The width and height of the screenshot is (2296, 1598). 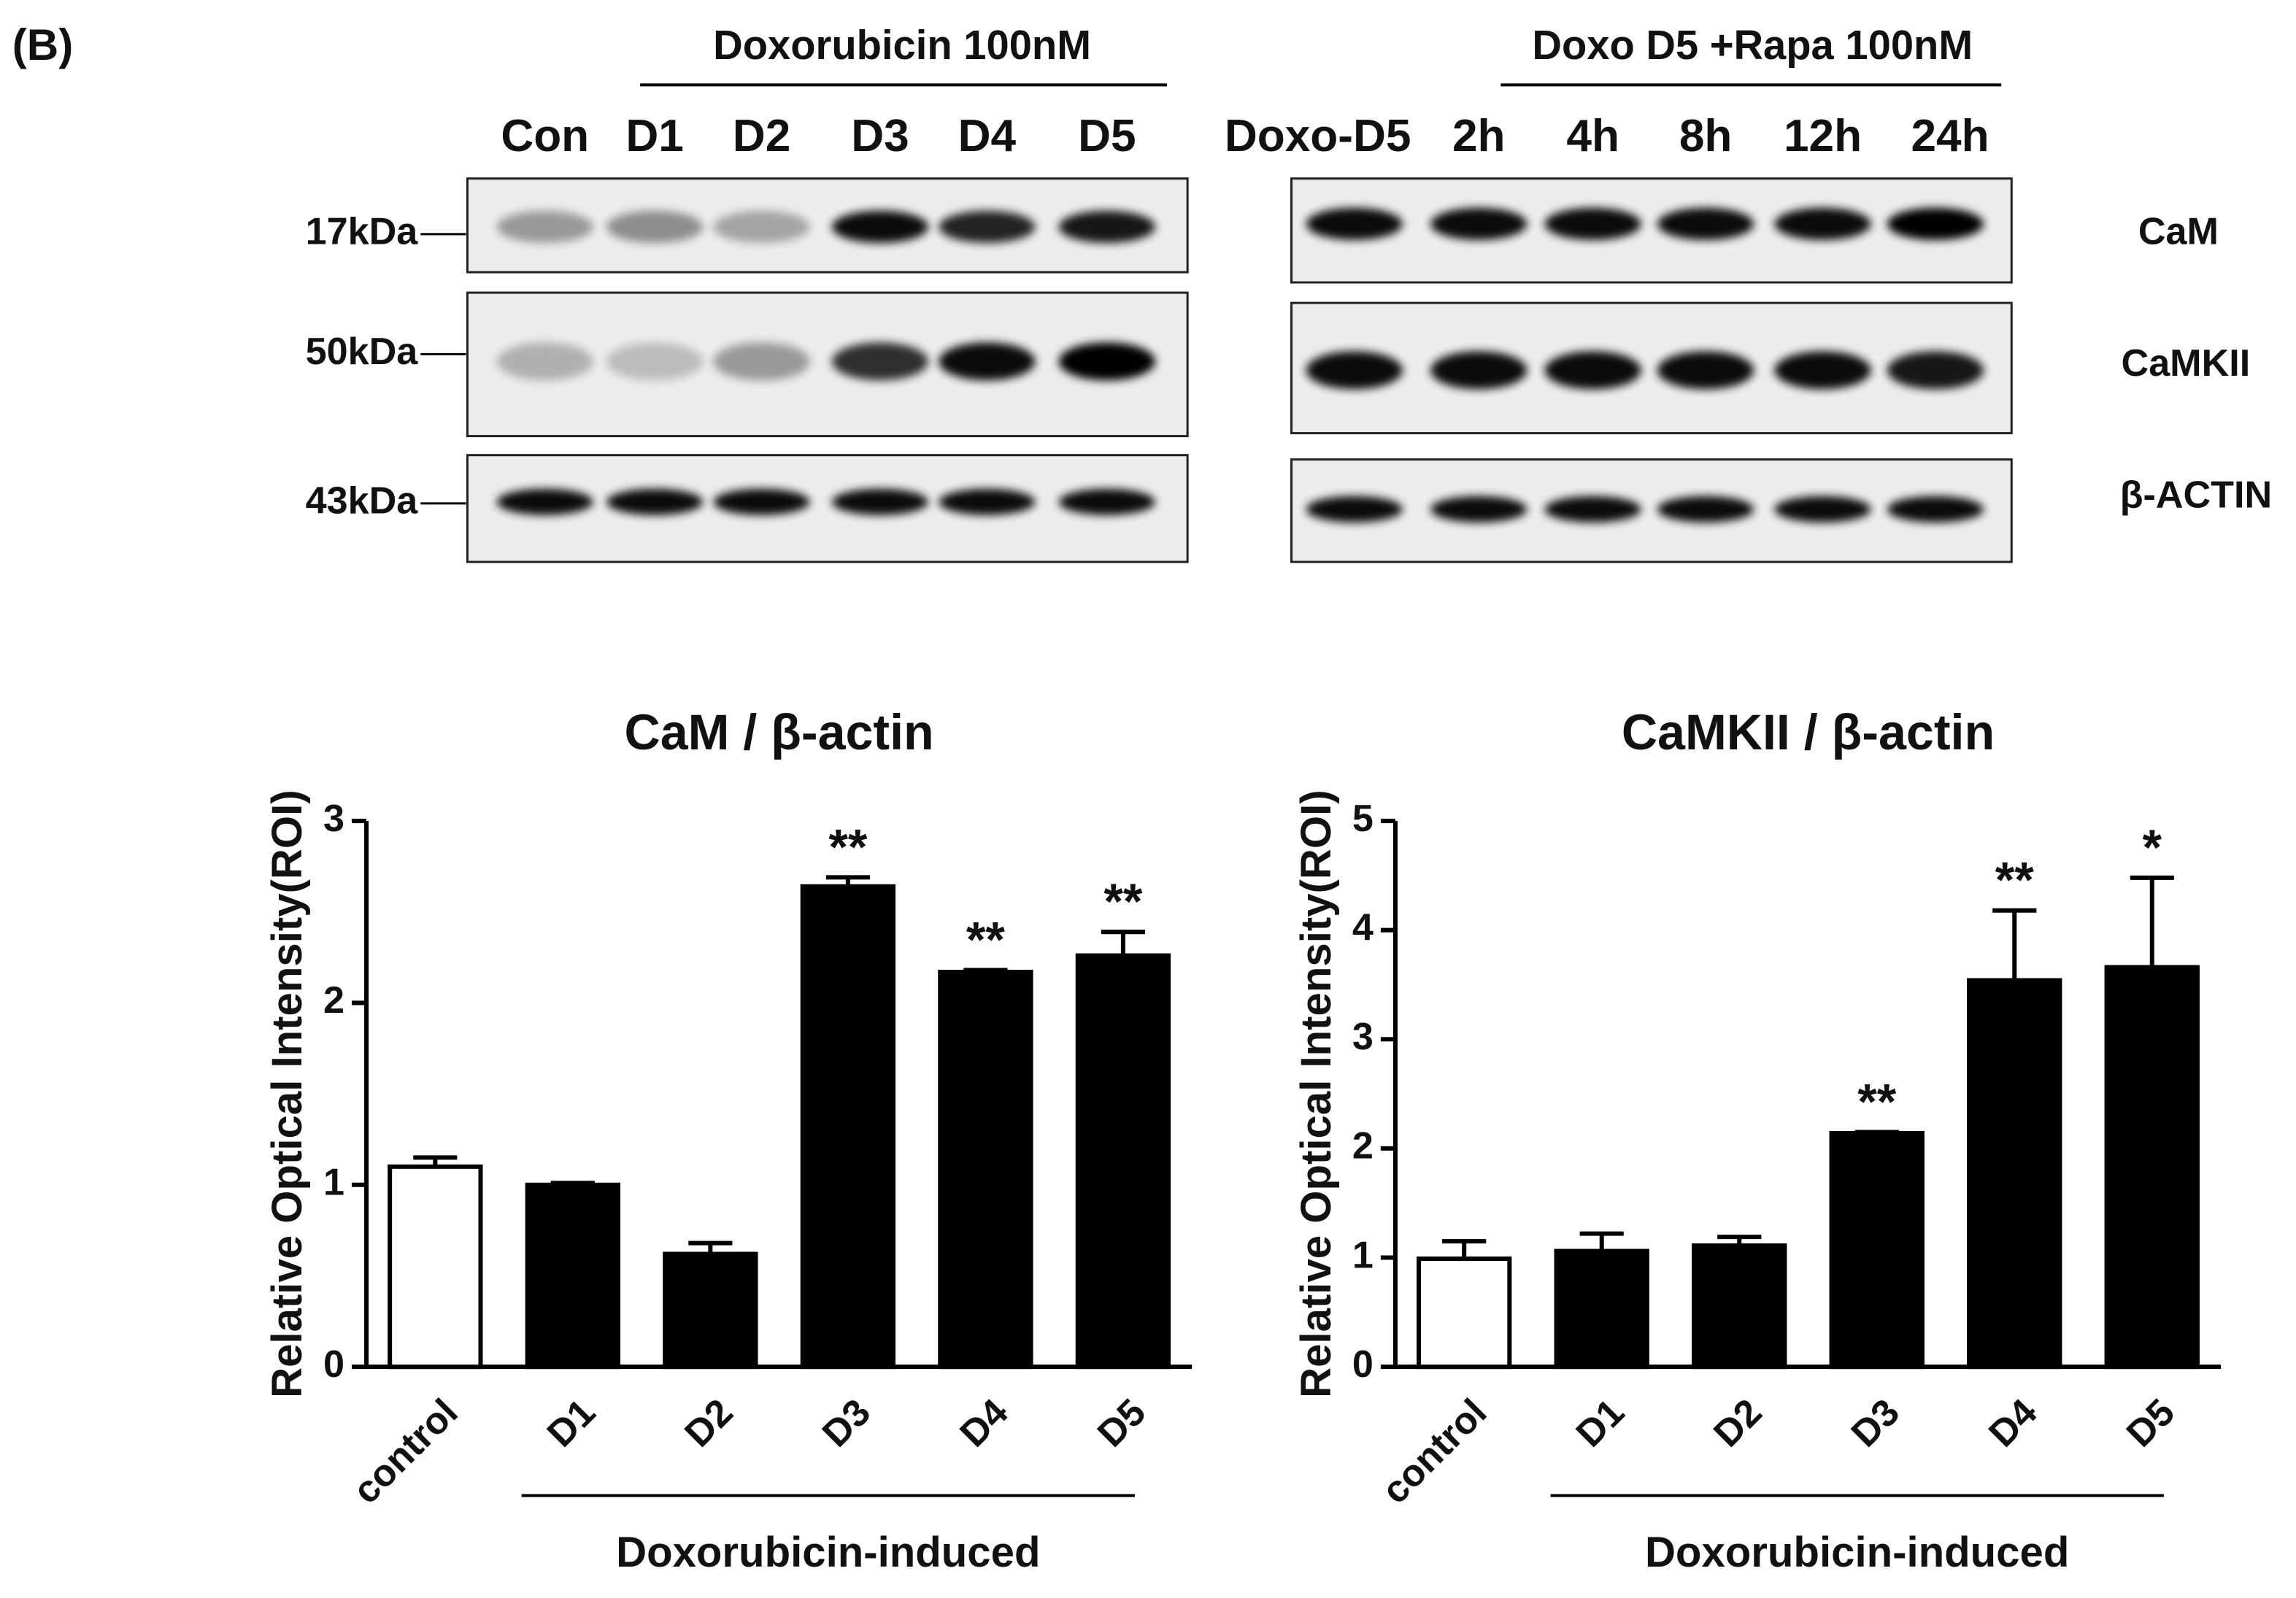 What do you see at coordinates (1950, 136) in the screenshot?
I see `lane-label: 24h` at bounding box center [1950, 136].